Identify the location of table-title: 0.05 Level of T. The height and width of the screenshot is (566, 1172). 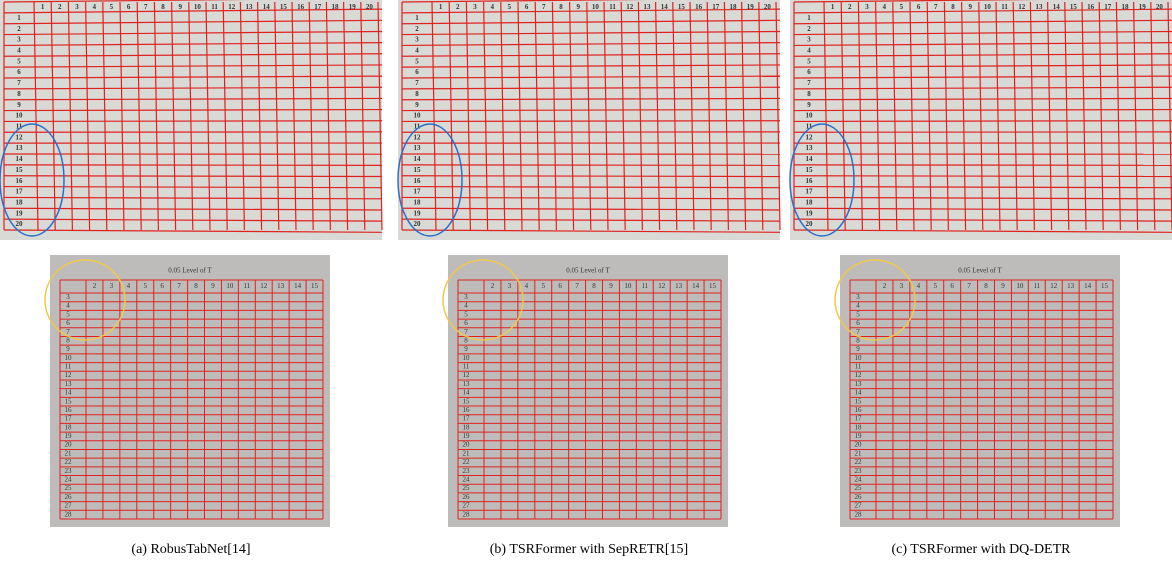
(588, 271).